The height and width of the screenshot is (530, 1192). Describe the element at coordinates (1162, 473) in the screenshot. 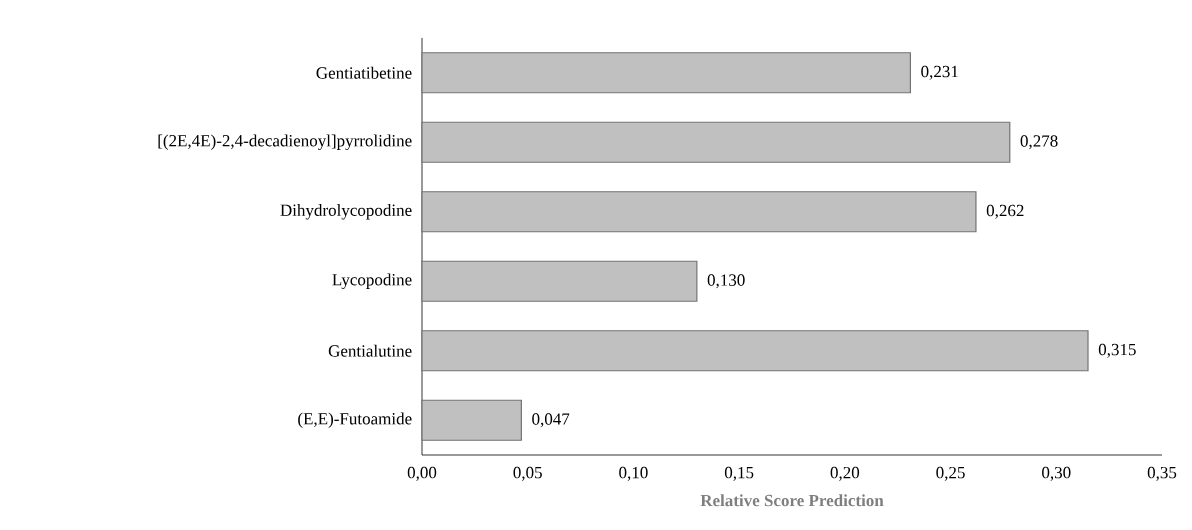

I see `x-tick-label: 0,35` at that location.